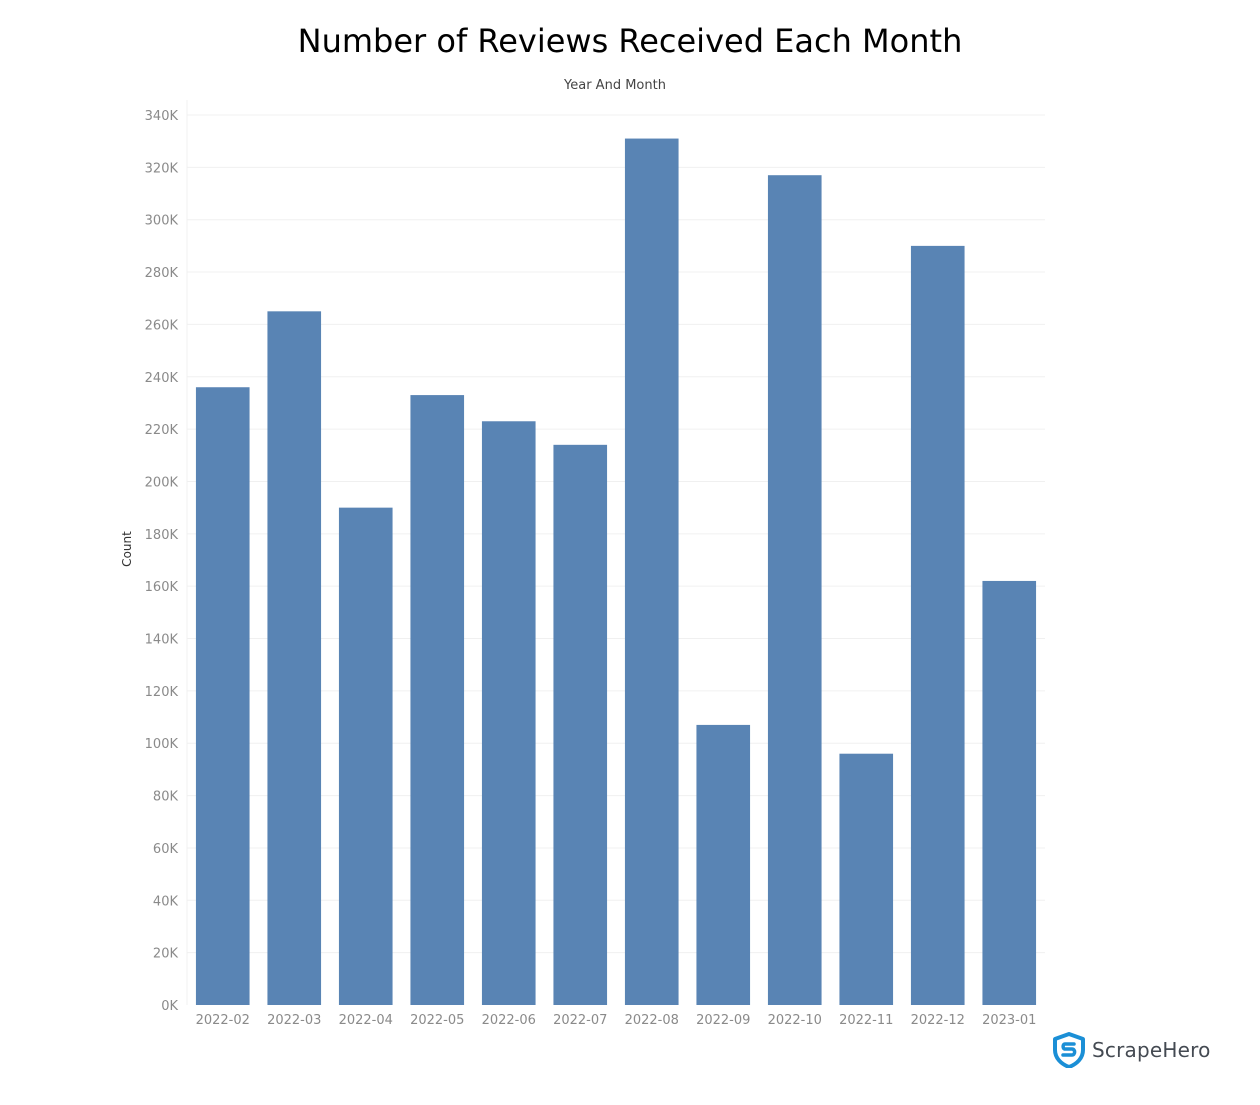 The image size is (1260, 1105). Describe the element at coordinates (162, 325) in the screenshot. I see `y-tick-label: 260K` at that location.